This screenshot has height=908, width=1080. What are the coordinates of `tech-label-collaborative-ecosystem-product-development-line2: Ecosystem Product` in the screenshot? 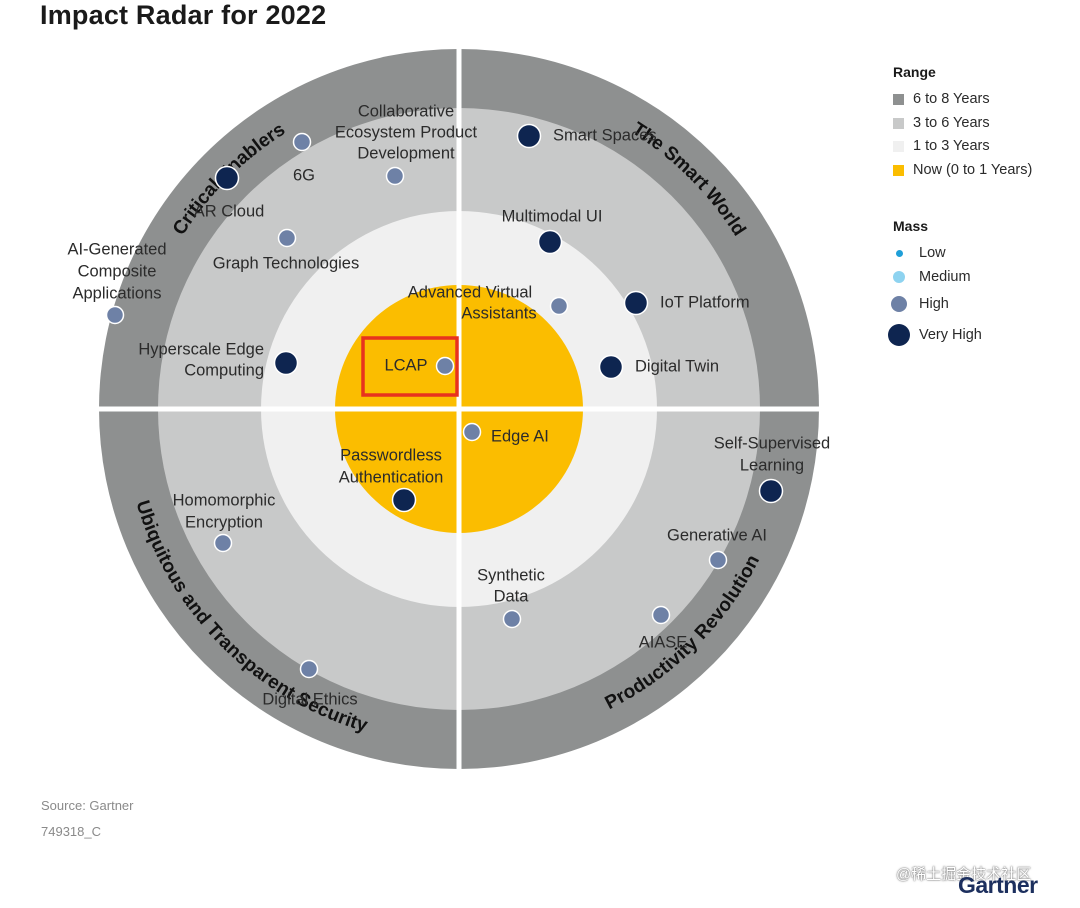 It's located at (406, 132).